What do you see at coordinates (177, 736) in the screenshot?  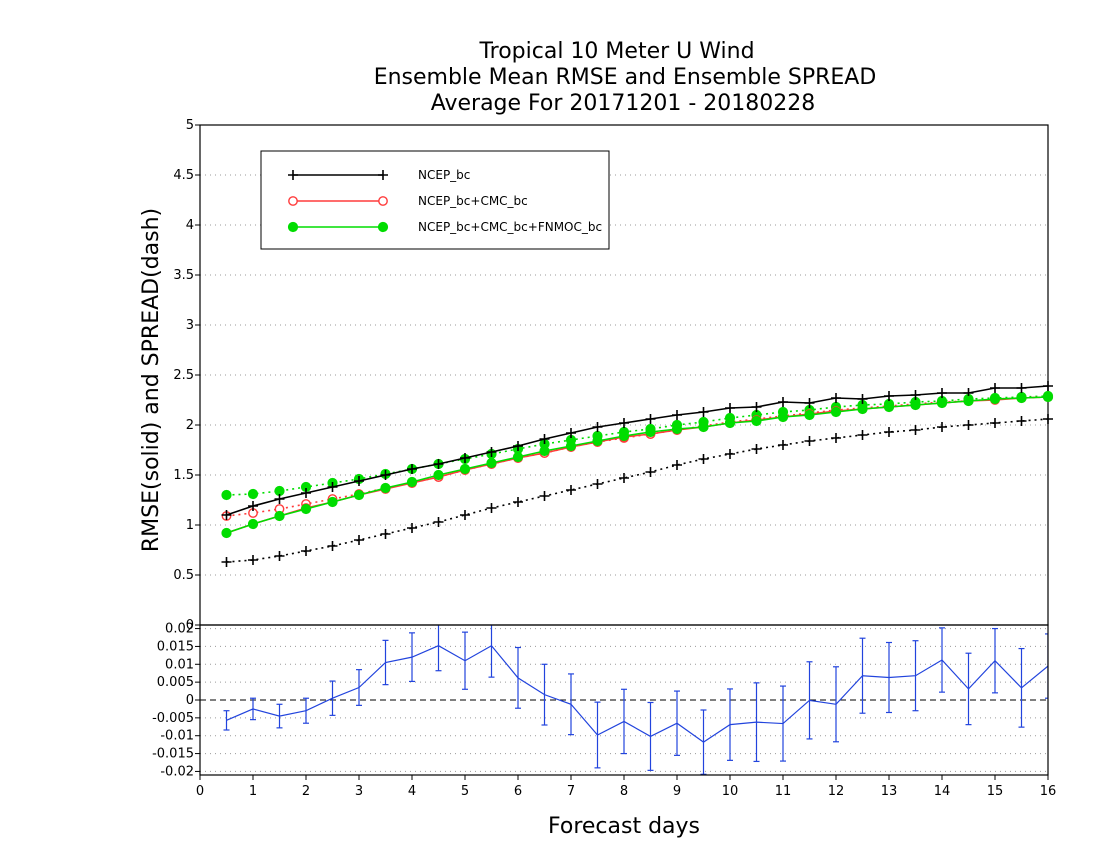 I see `bottom-y-tick-label: -0.01` at bounding box center [177, 736].